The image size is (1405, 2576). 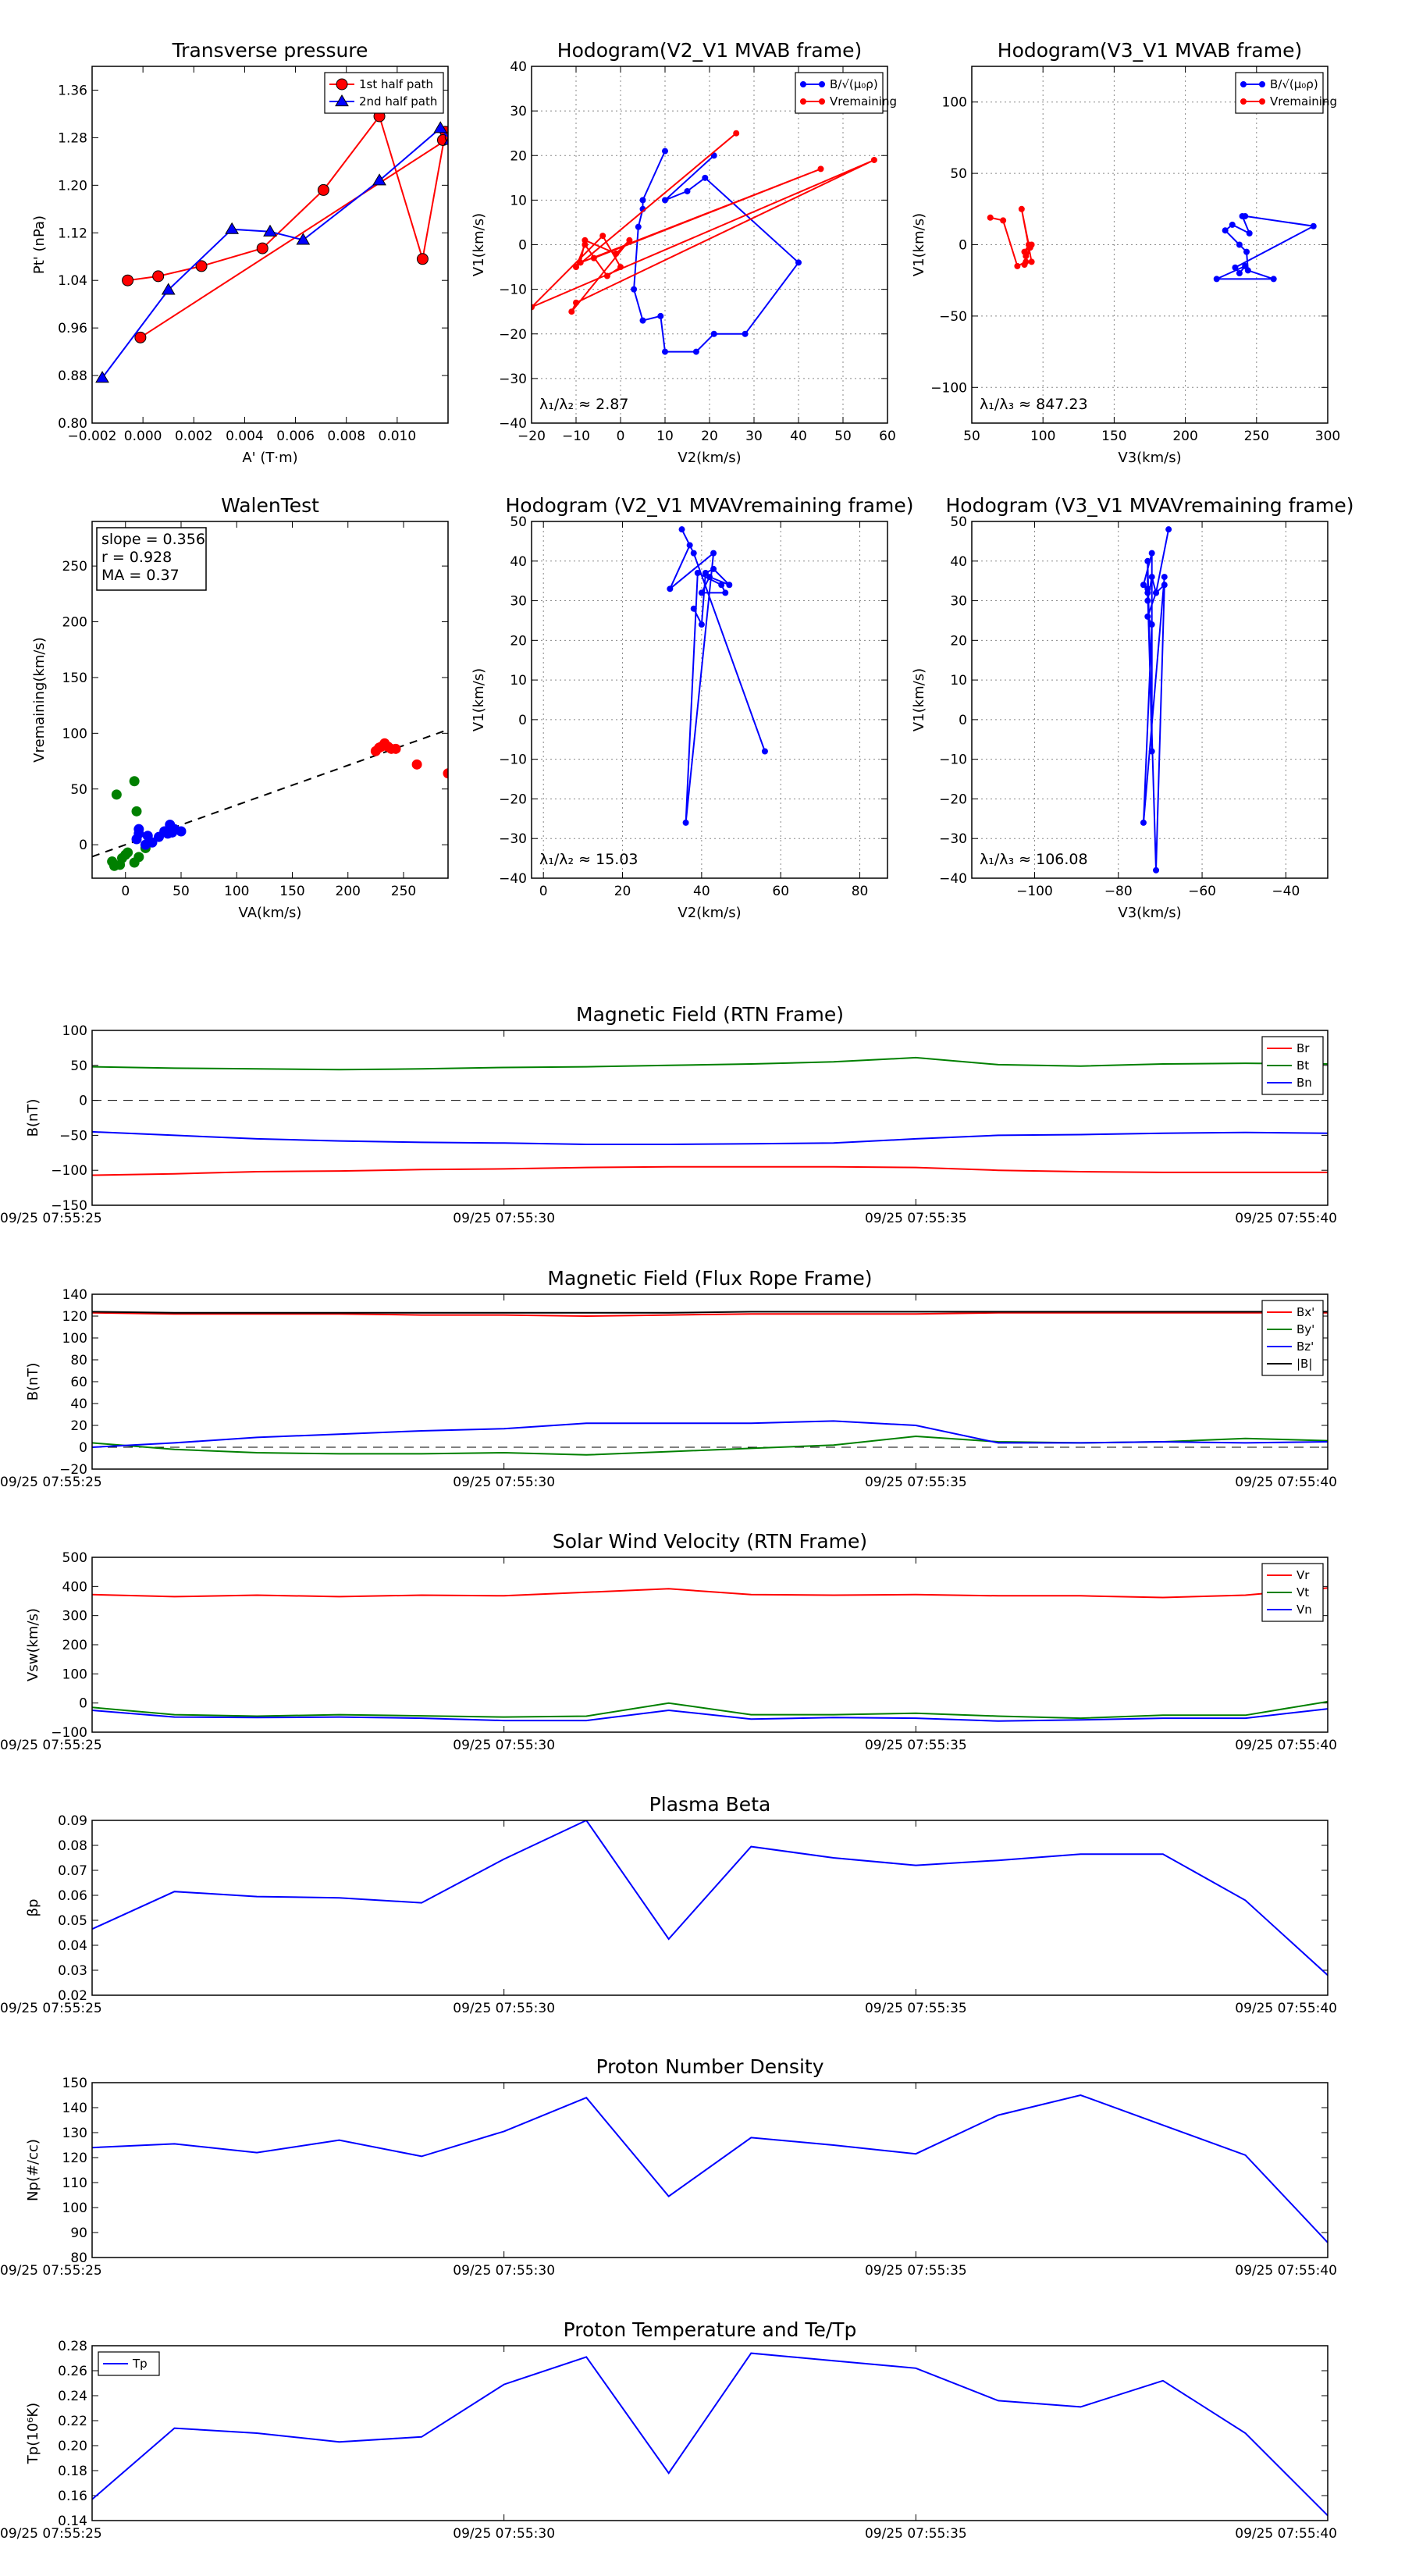 What do you see at coordinates (576, 436) in the screenshot?
I see `x-tick-label: −10` at bounding box center [576, 436].